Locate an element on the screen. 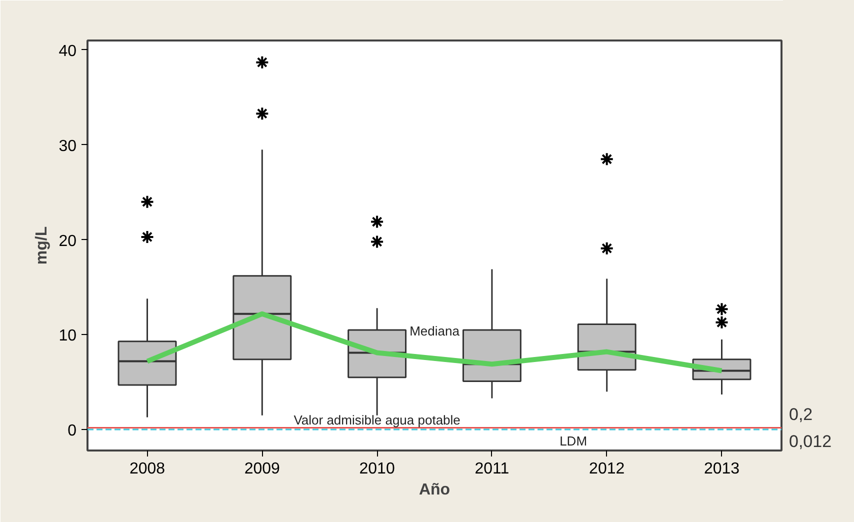 Image resolution: width=854 pixels, height=522 pixels. x-tick-label: 2012 is located at coordinates (607, 469).